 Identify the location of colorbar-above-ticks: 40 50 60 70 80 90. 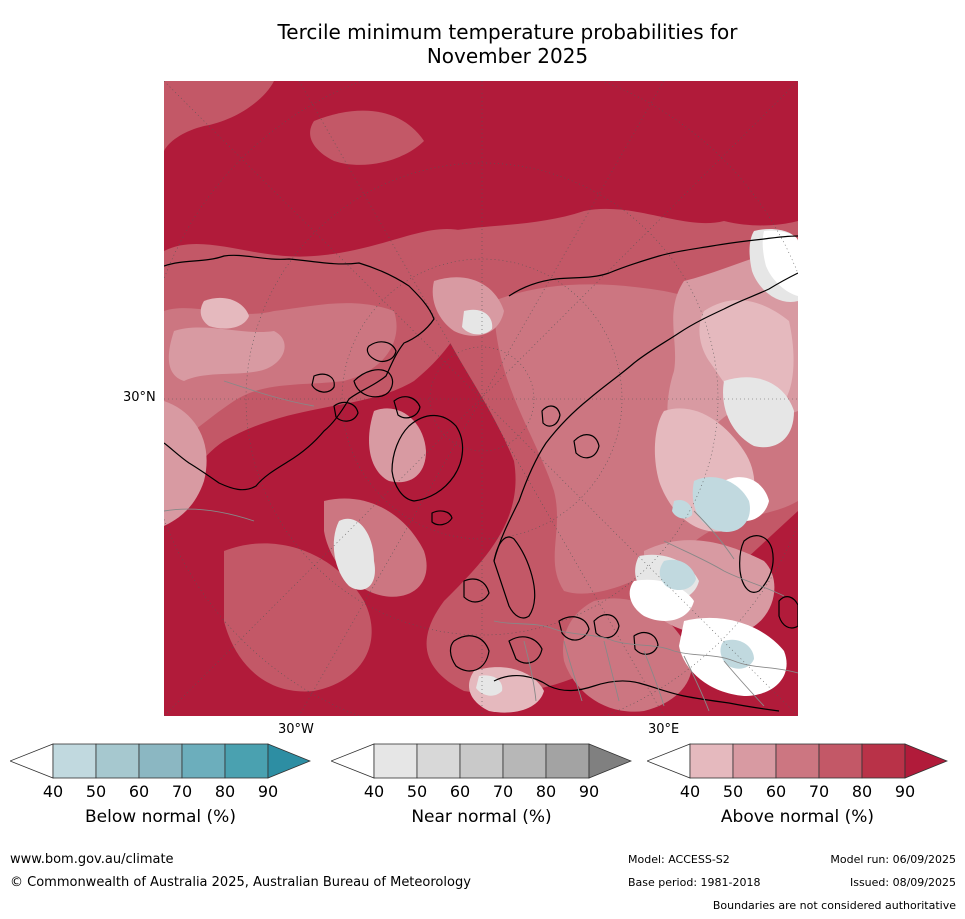
(797, 792).